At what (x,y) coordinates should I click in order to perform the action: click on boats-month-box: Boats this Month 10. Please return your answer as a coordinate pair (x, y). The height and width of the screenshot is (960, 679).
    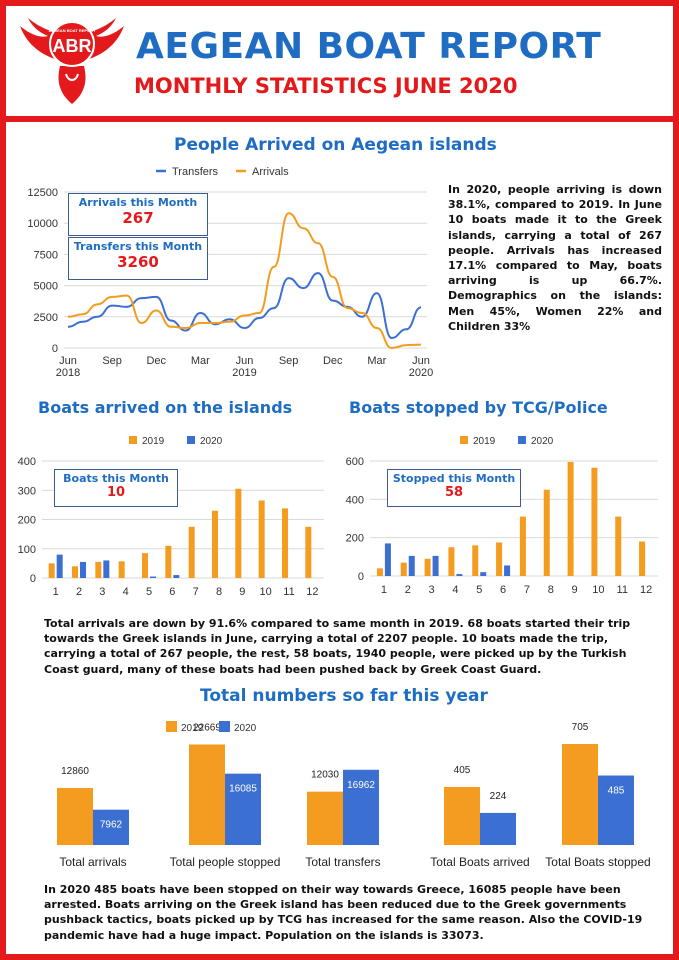
    Looking at the image, I should click on (116, 488).